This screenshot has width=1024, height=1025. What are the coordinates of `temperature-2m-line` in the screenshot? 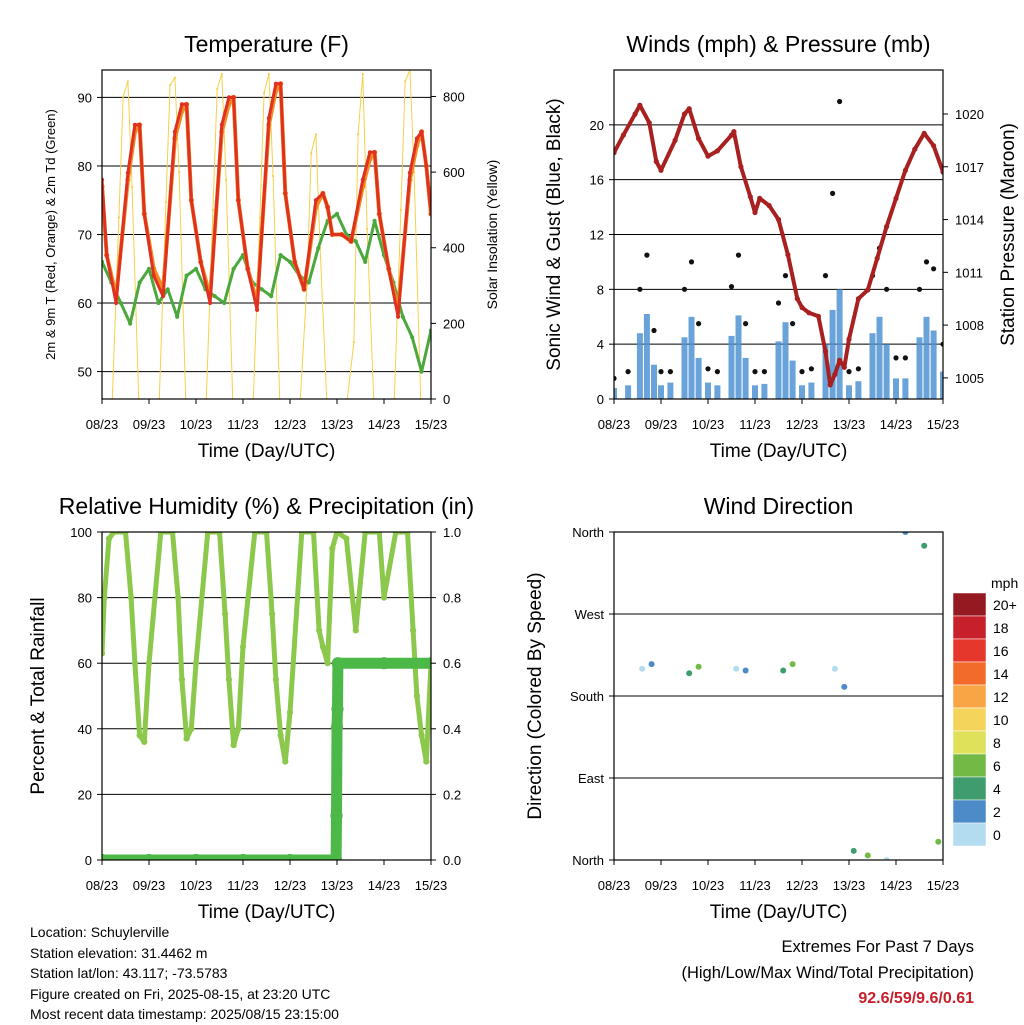 It's located at (266, 200).